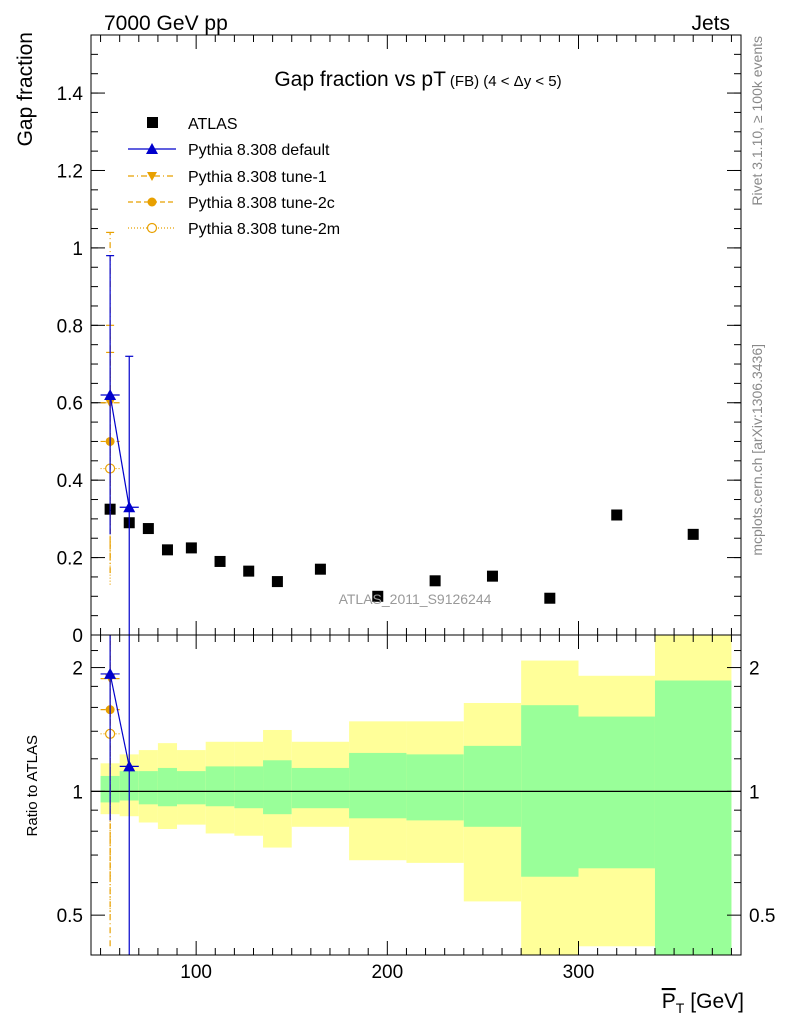  I want to click on ratio-data-points, so click(119, 795).